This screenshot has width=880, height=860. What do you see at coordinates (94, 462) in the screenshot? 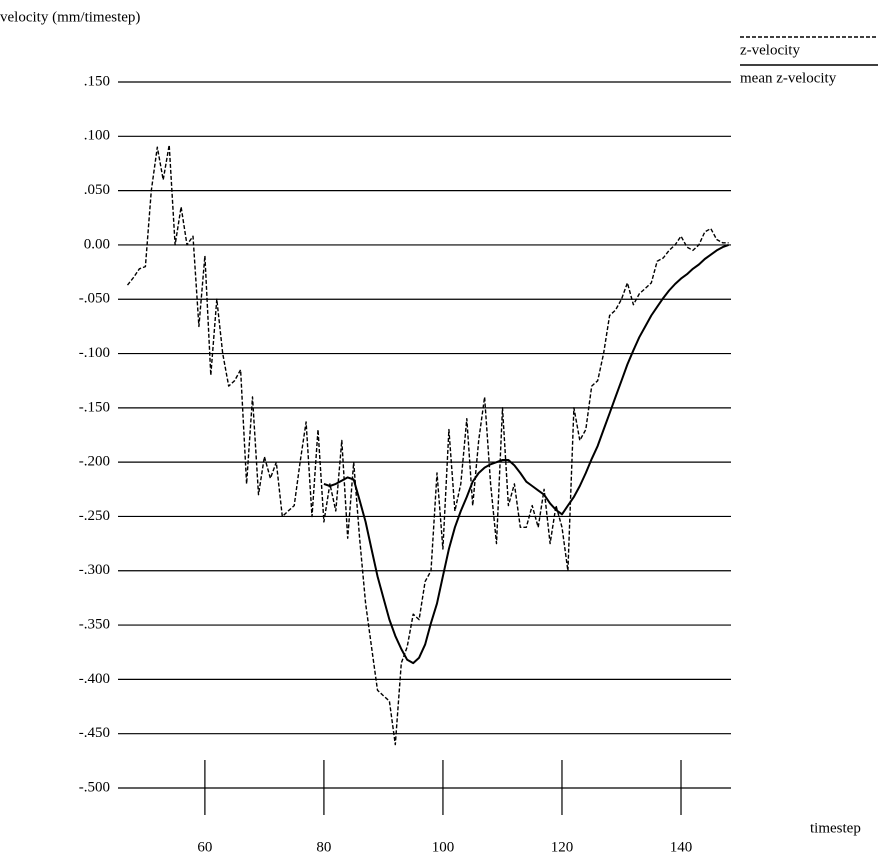
I see `y-tick-label: -.200` at bounding box center [94, 462].